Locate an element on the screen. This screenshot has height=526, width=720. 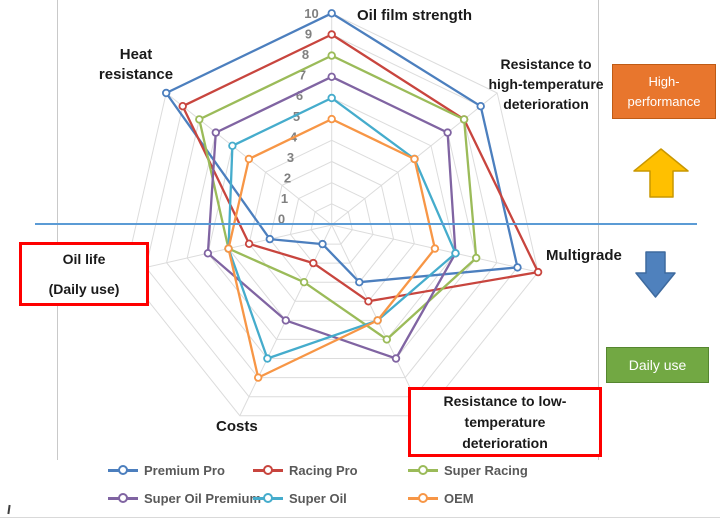
daily-use-badge: Daily use is located at coordinates (657, 365).